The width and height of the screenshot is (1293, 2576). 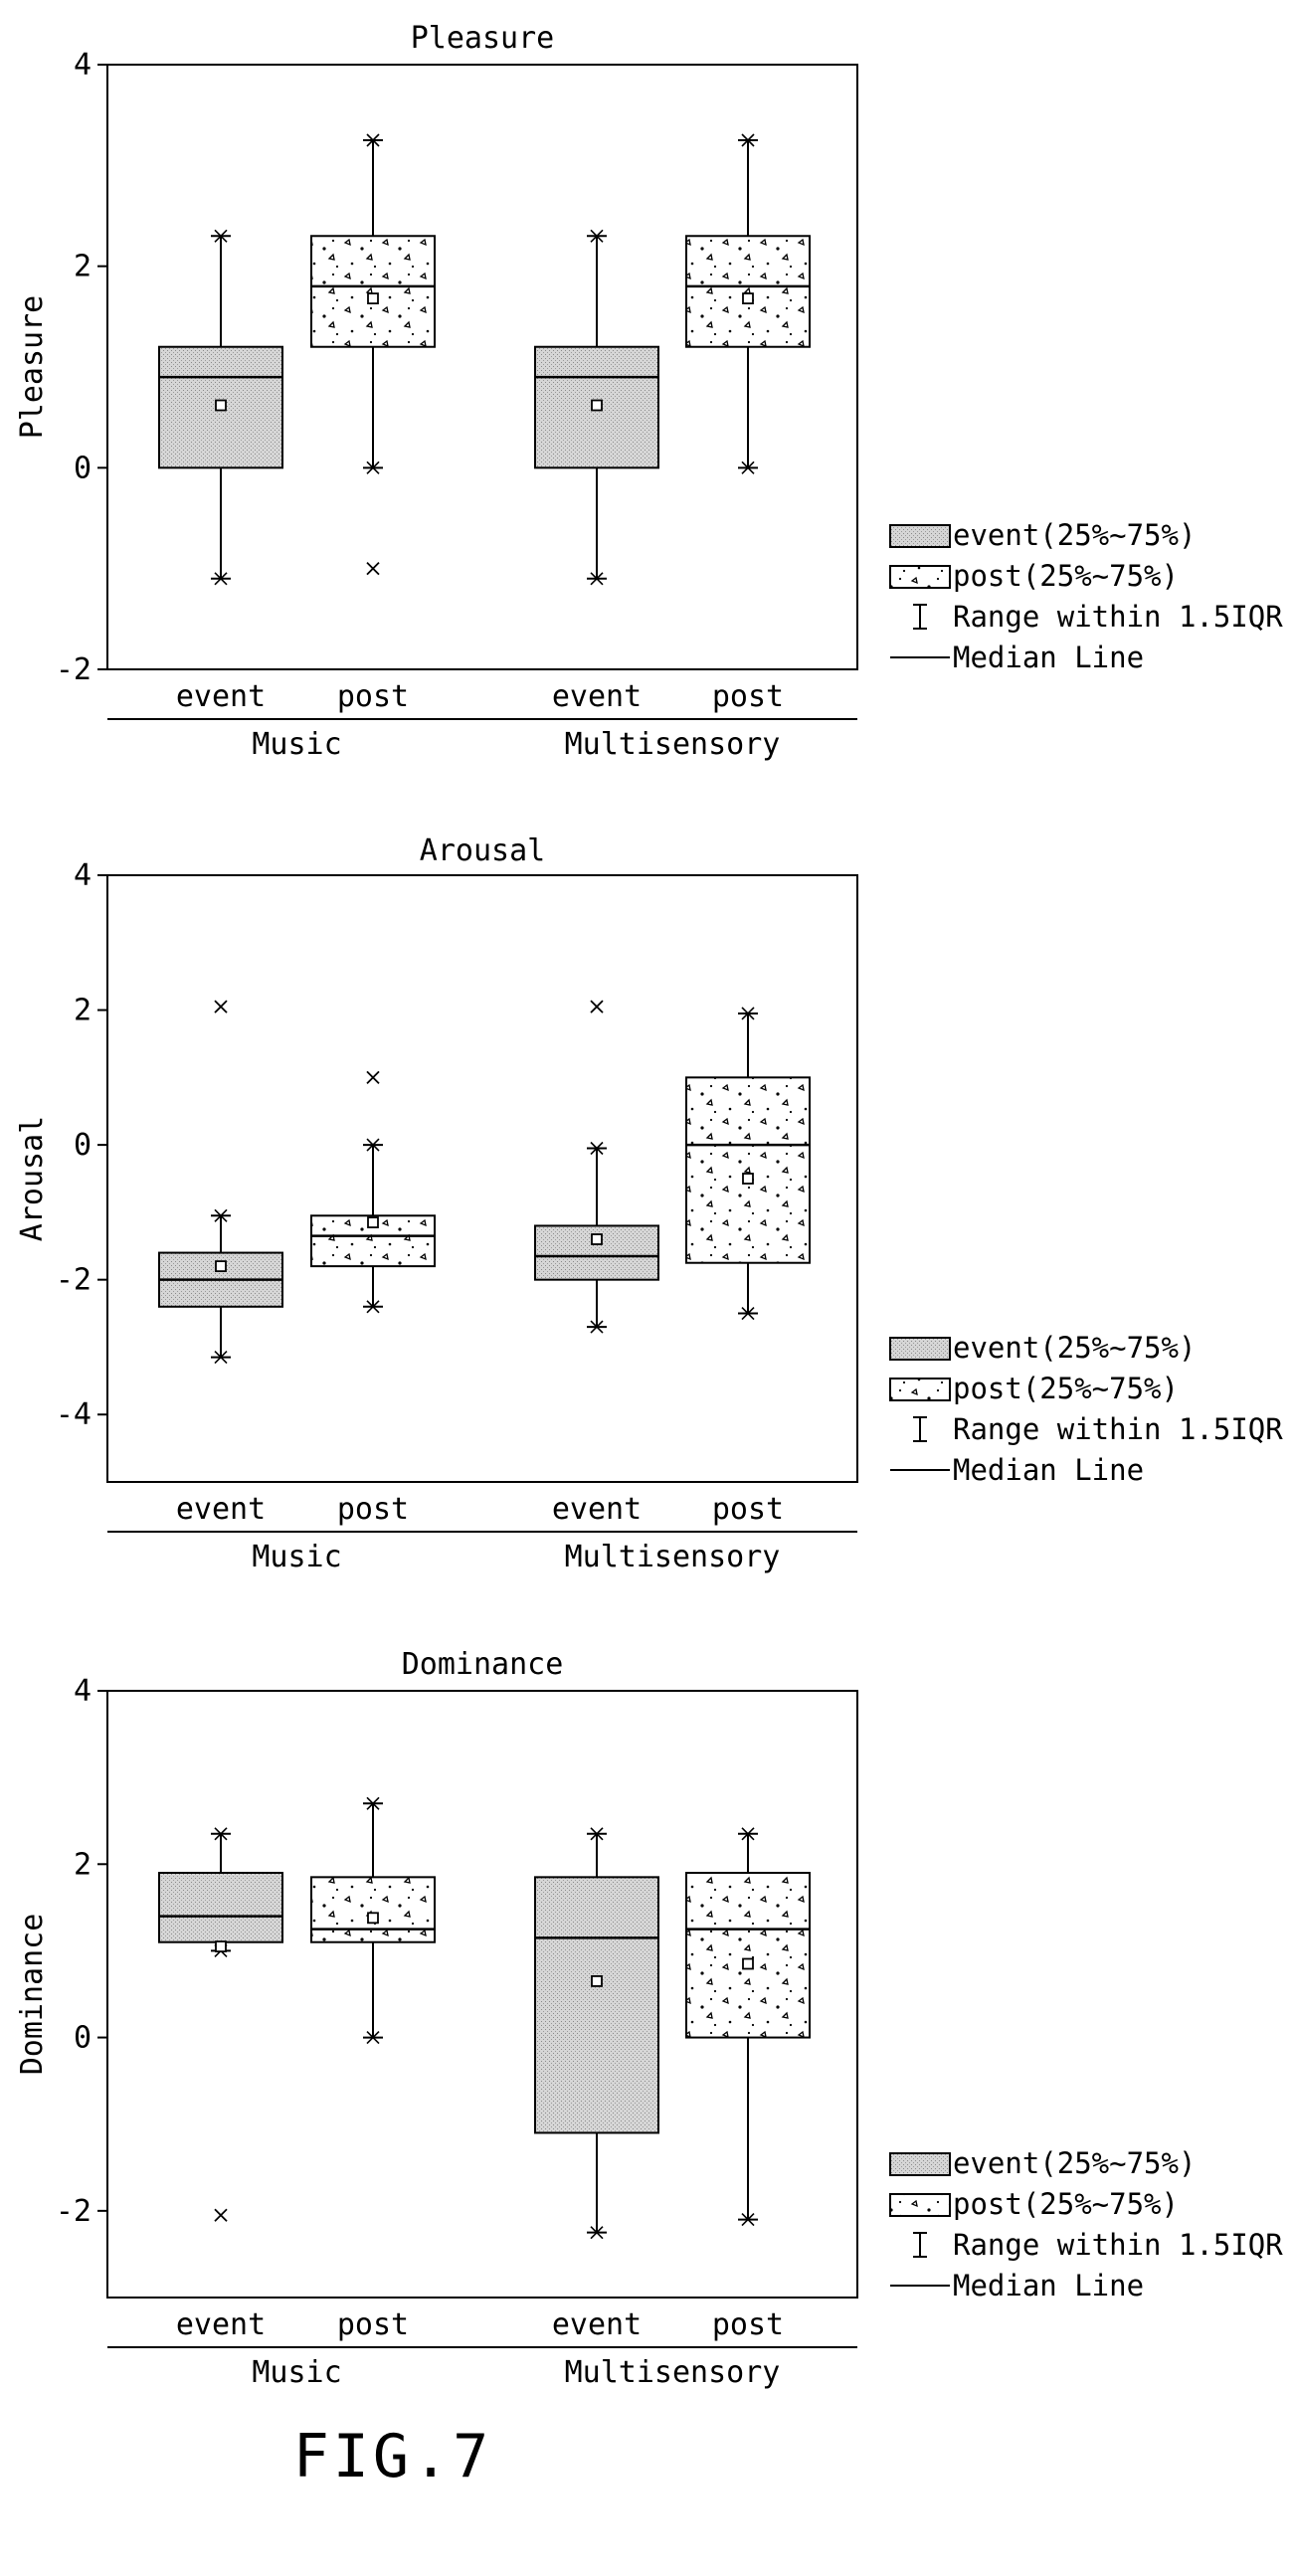 What do you see at coordinates (673, 2372) in the screenshot?
I see `group-label: Multisensory` at bounding box center [673, 2372].